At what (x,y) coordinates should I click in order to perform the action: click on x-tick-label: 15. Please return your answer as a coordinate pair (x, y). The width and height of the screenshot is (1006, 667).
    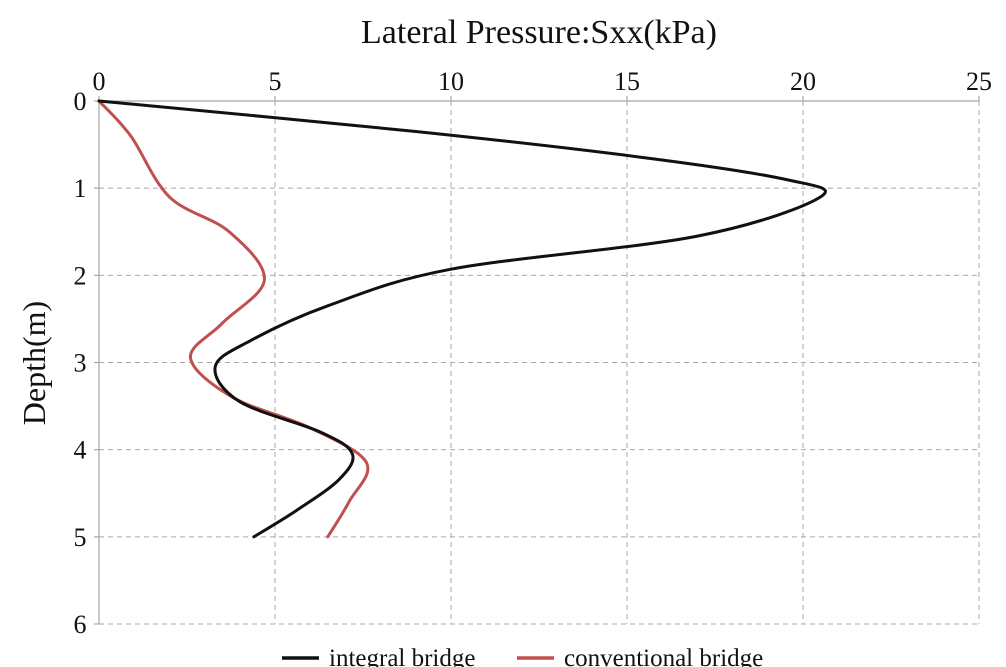
    Looking at the image, I should click on (627, 81).